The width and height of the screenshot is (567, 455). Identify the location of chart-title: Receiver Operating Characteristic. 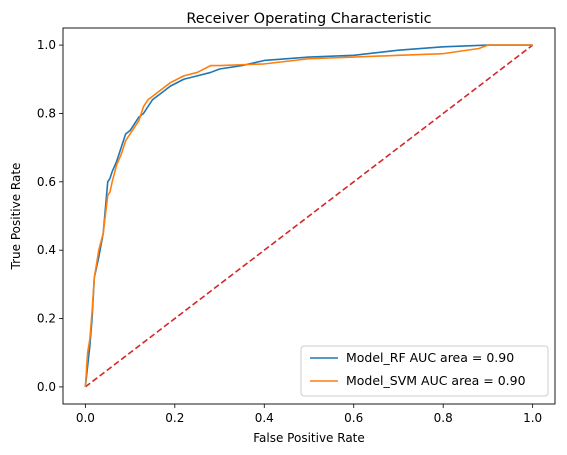
(308, 19).